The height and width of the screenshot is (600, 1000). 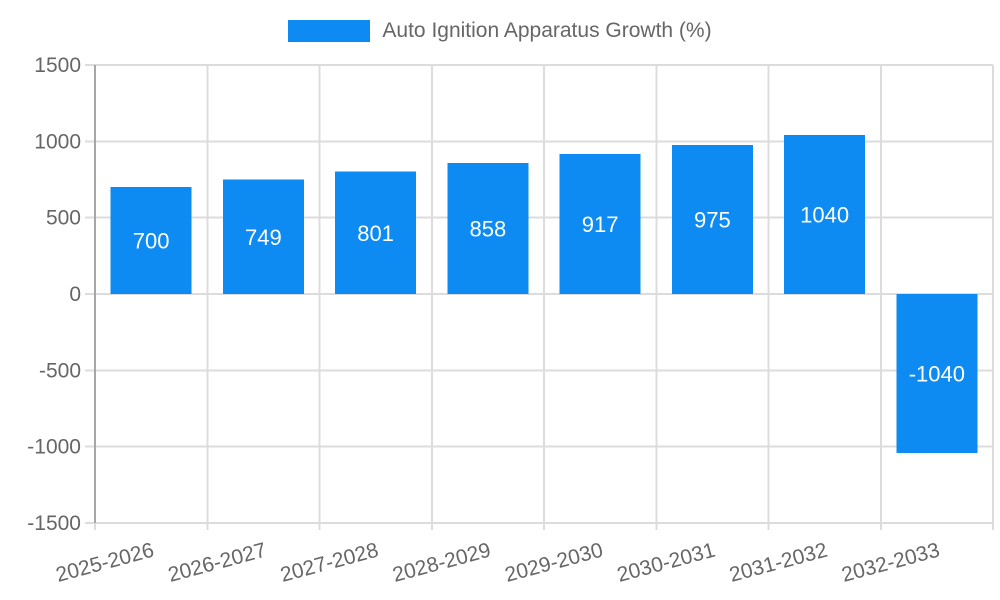 What do you see at coordinates (54, 447) in the screenshot?
I see `y-tick-label: -1000` at bounding box center [54, 447].